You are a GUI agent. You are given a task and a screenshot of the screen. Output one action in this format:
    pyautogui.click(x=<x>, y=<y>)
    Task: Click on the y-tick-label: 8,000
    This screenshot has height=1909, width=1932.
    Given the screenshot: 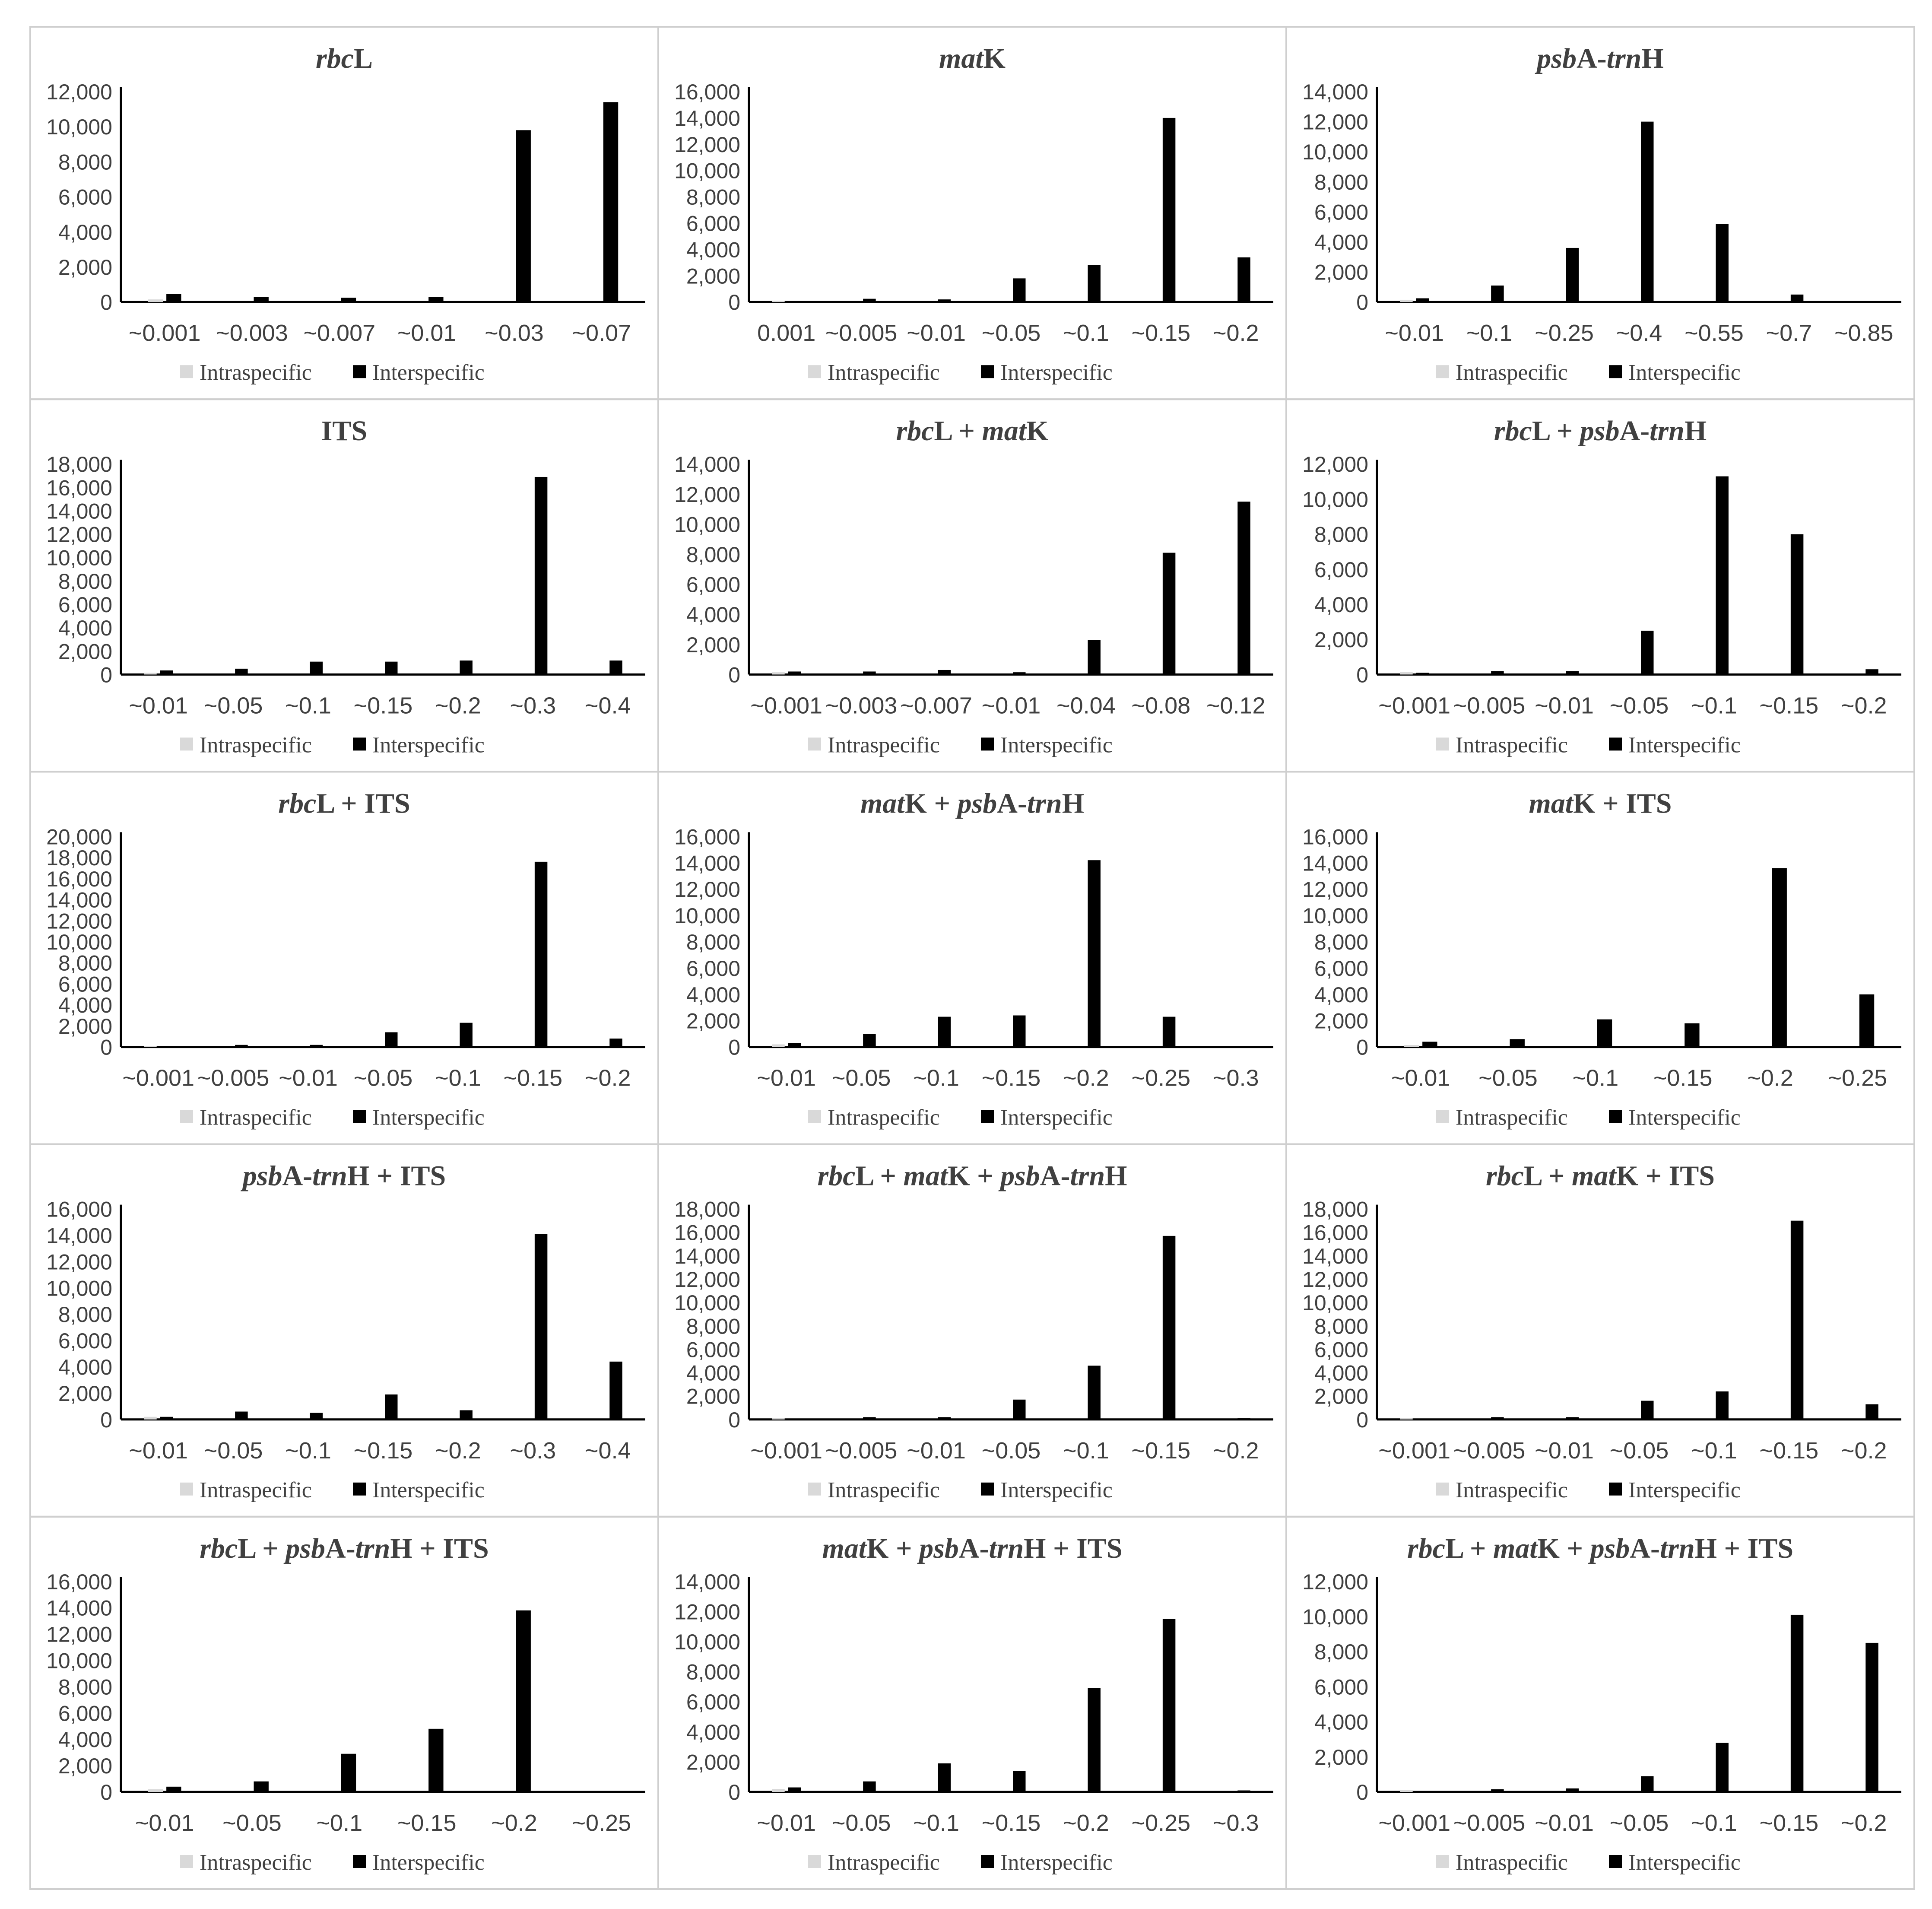 What is the action you would take?
    pyautogui.click(x=1341, y=535)
    